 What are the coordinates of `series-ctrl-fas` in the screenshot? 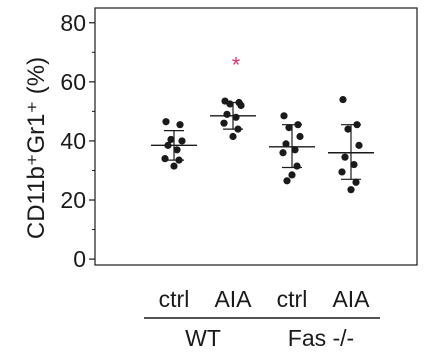 It's located at (292, 148).